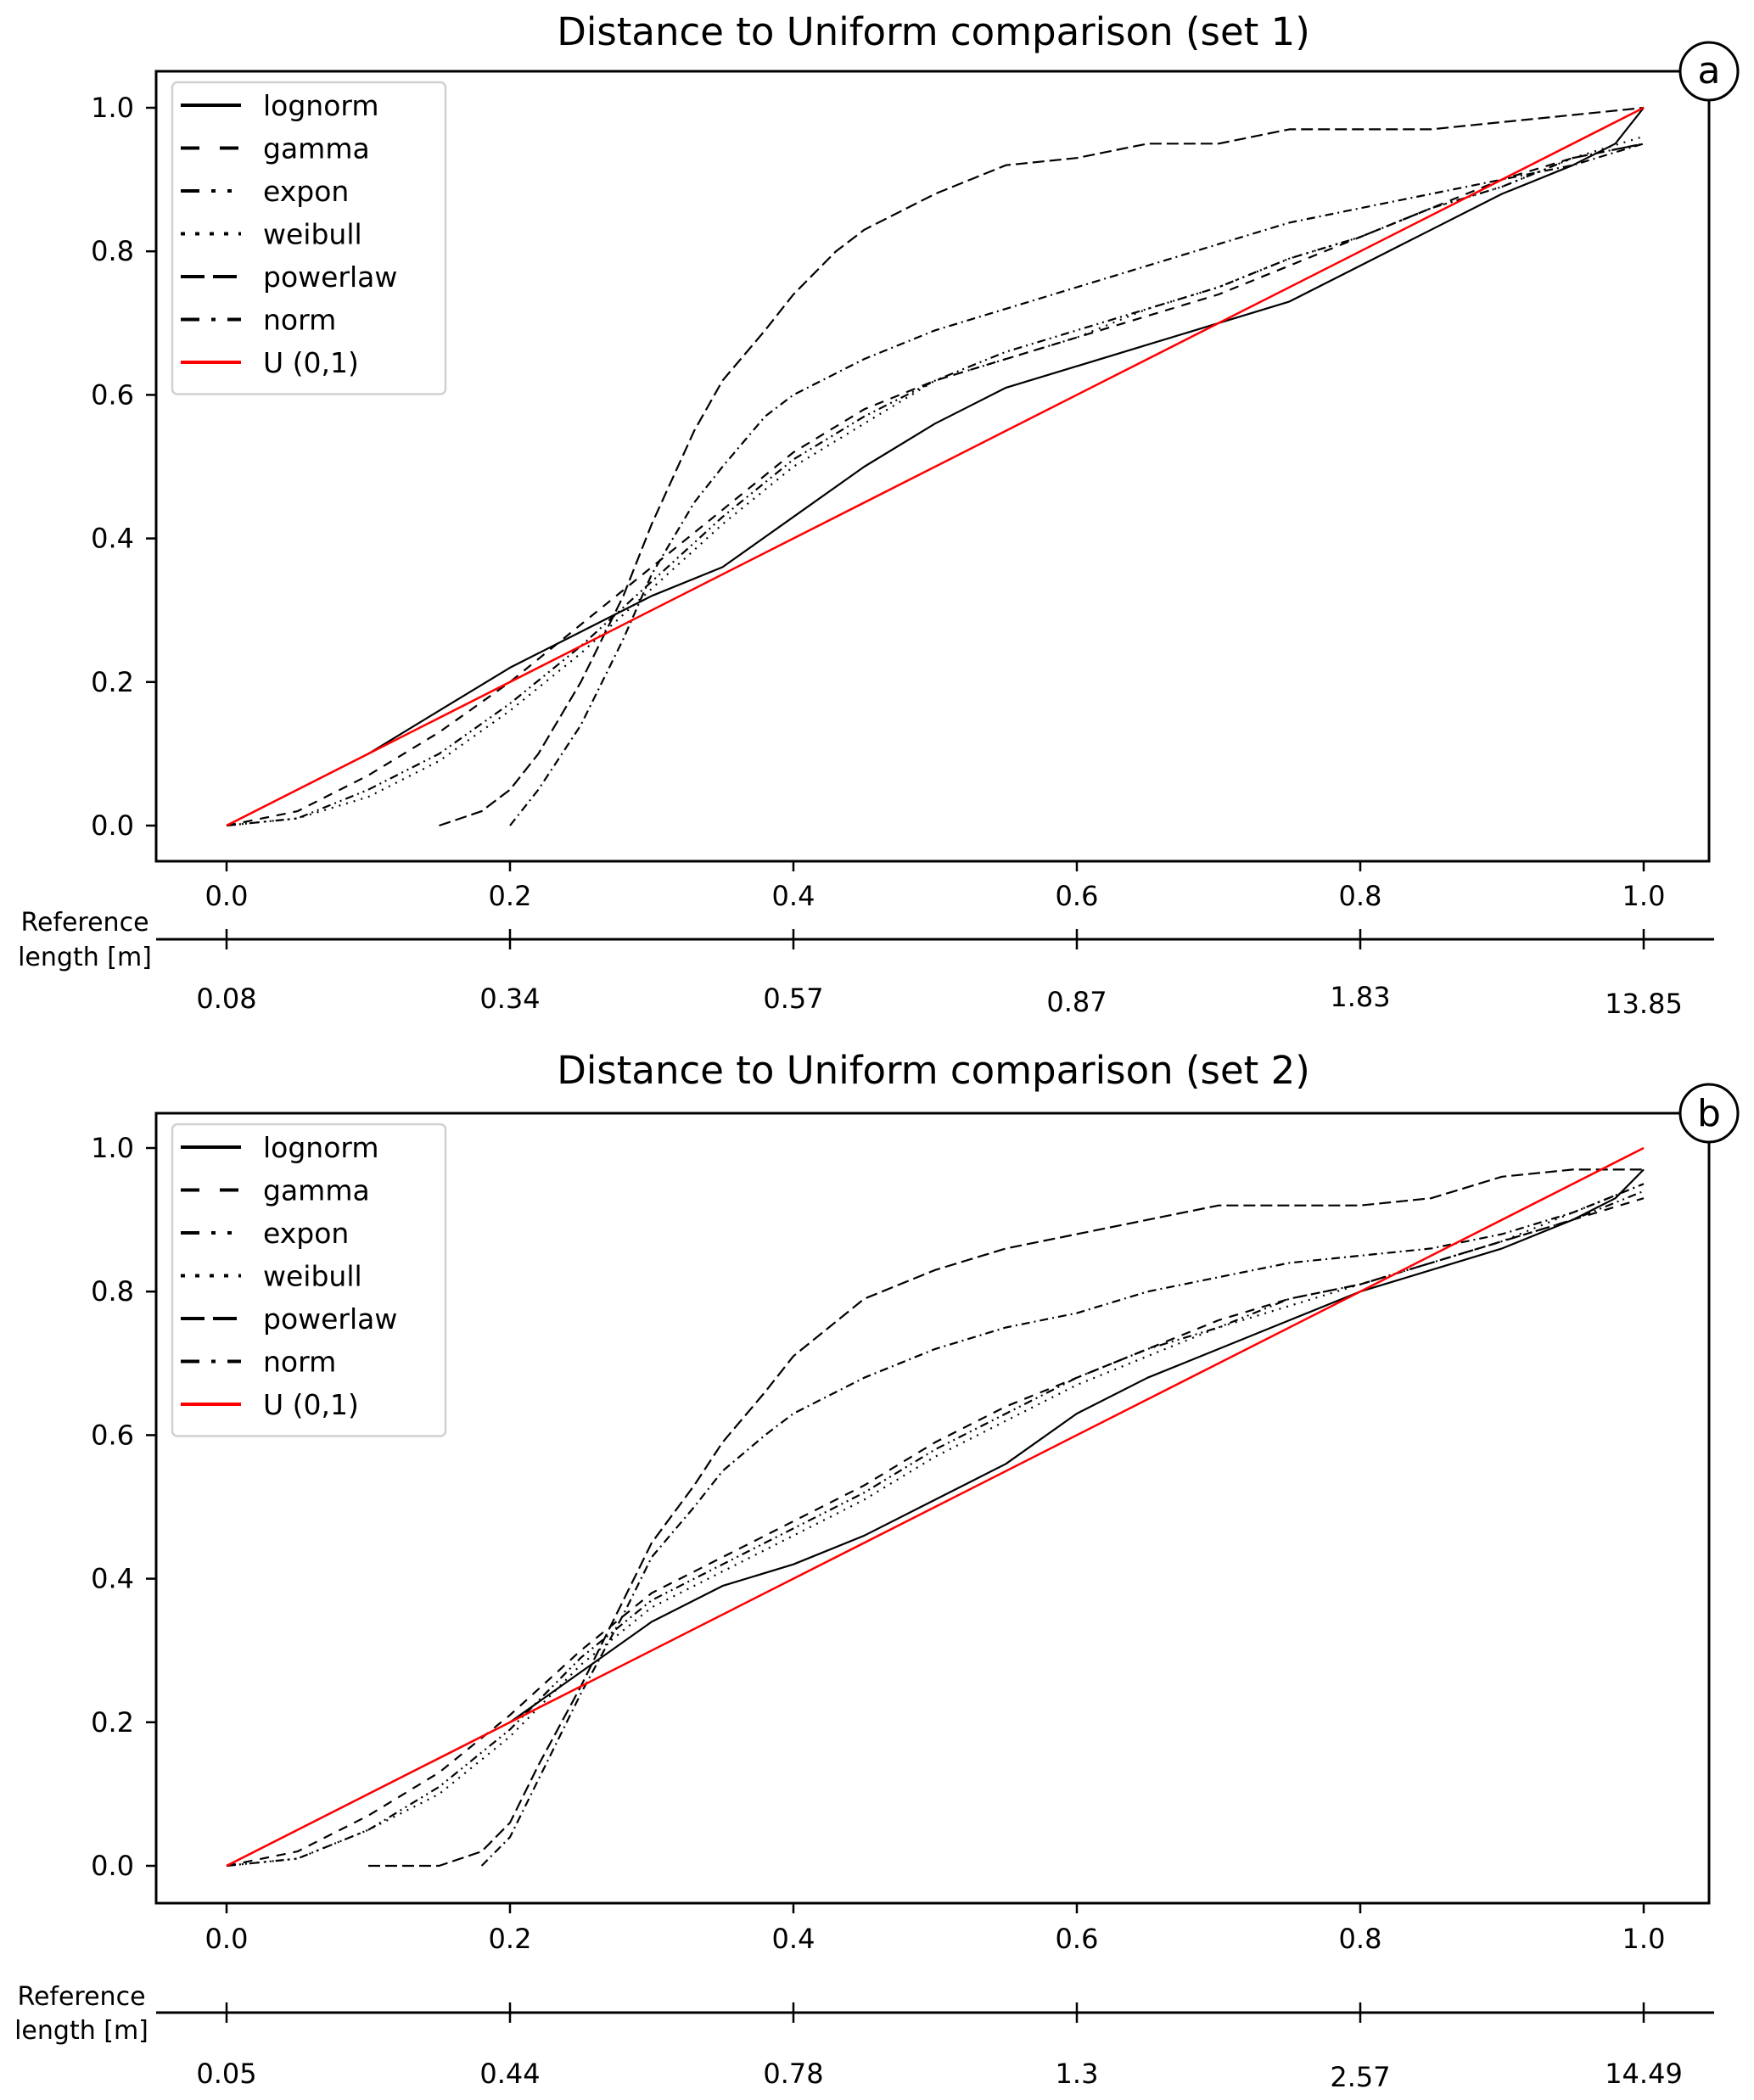  What do you see at coordinates (1360, 997) in the screenshot?
I see `reference-tick-label: 1.83` at bounding box center [1360, 997].